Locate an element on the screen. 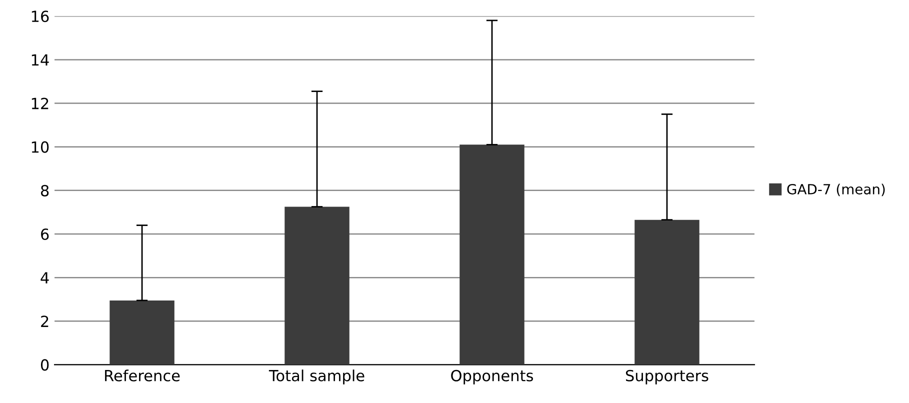 This screenshot has width=909, height=403. x-tick-label: Opponents is located at coordinates (492, 377).